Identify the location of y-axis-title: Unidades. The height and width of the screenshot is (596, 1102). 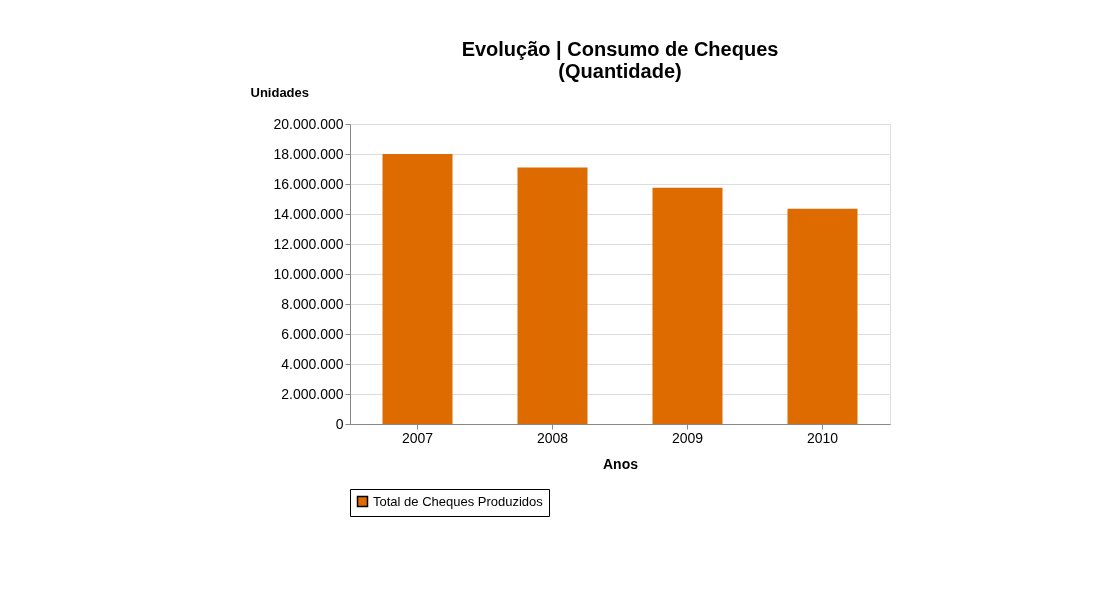
(280, 92).